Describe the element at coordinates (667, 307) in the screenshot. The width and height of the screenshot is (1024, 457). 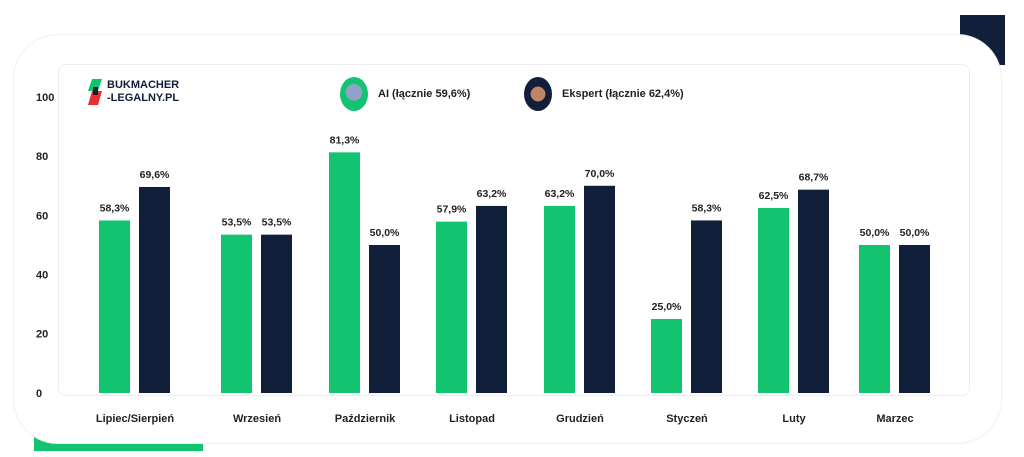
I see `data-label: 25,0%` at that location.